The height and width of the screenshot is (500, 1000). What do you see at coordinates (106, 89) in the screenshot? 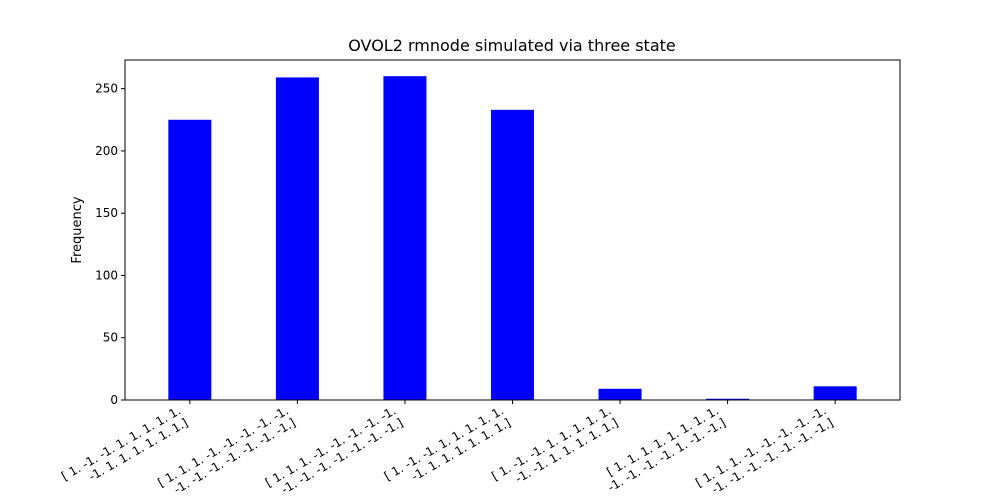
I see `y-tick-label: 250` at bounding box center [106, 89].